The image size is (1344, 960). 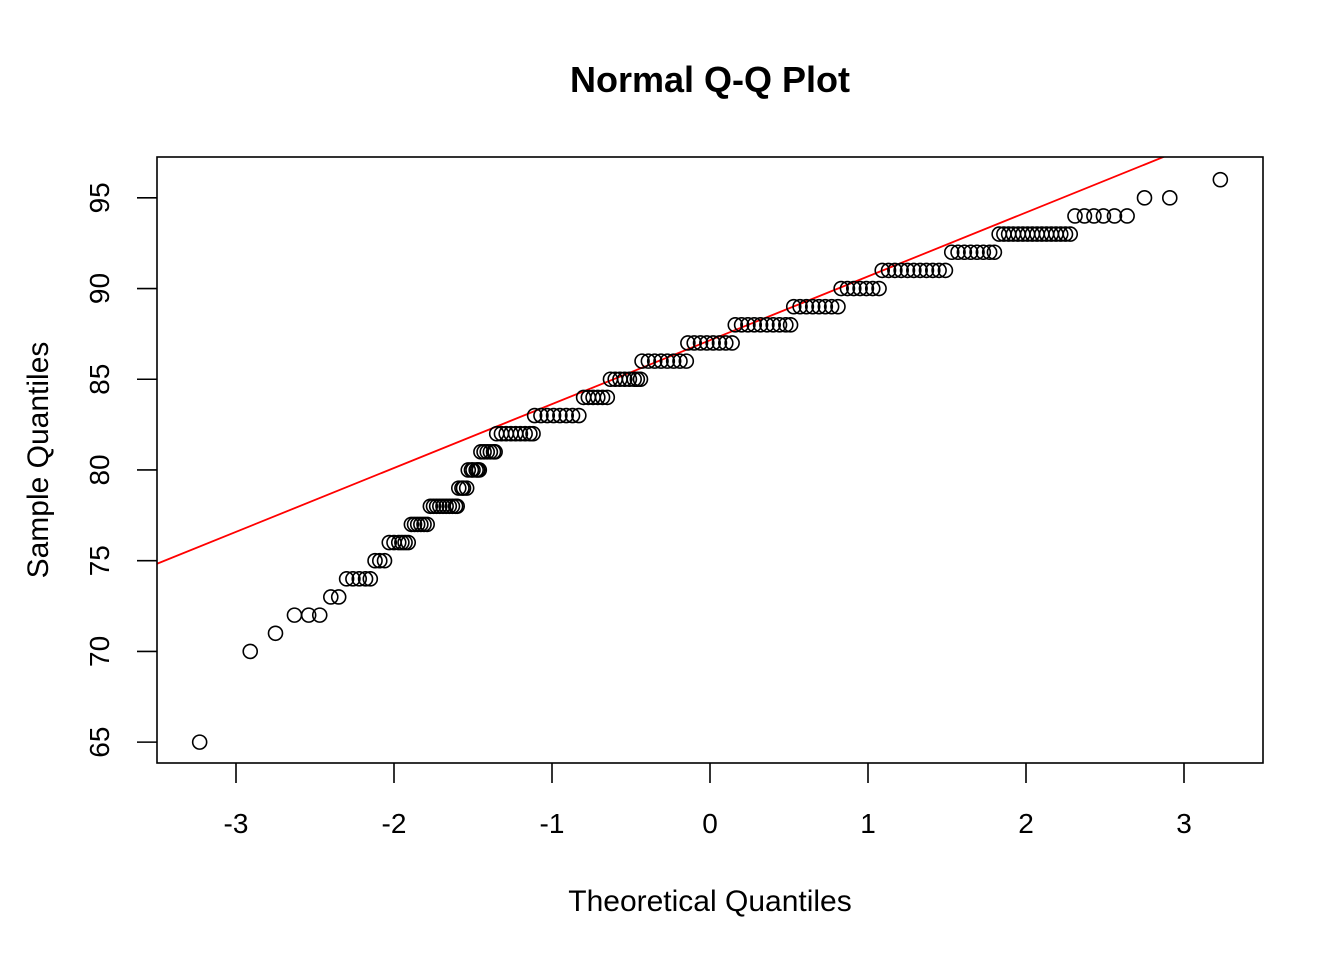 I want to click on chart-title: Normal Q-Q Plot, so click(x=710, y=79).